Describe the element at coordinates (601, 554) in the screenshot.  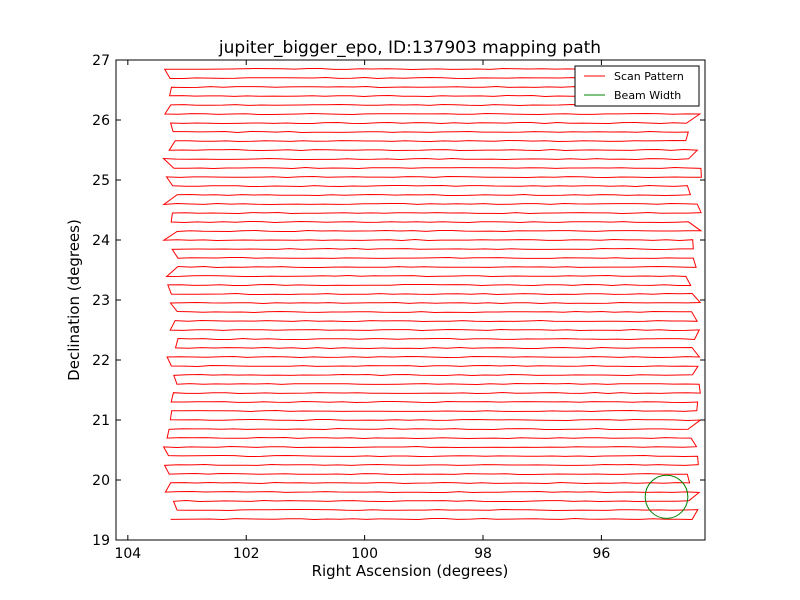
I see `x-tick-label: 96` at that location.